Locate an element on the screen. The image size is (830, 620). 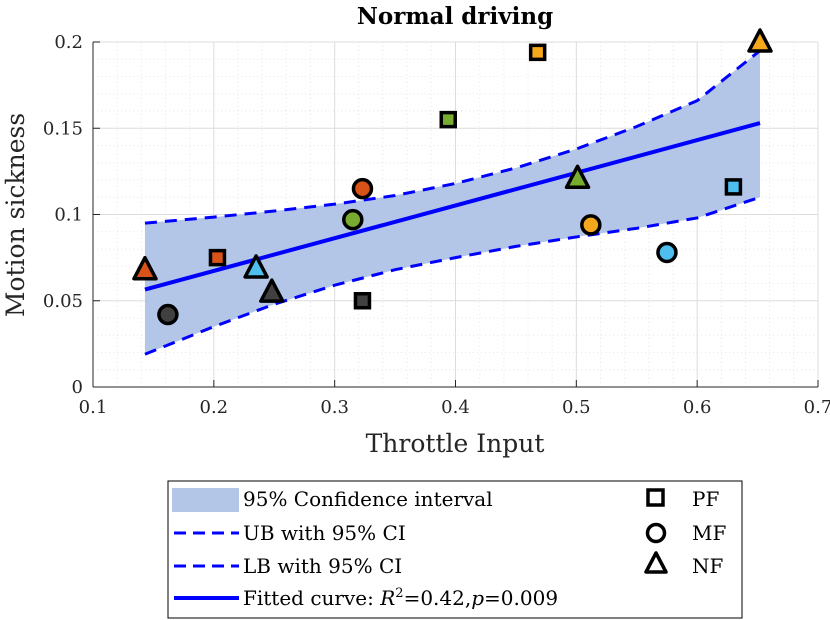
x-axis-label: Throttle Input is located at coordinates (455, 443).